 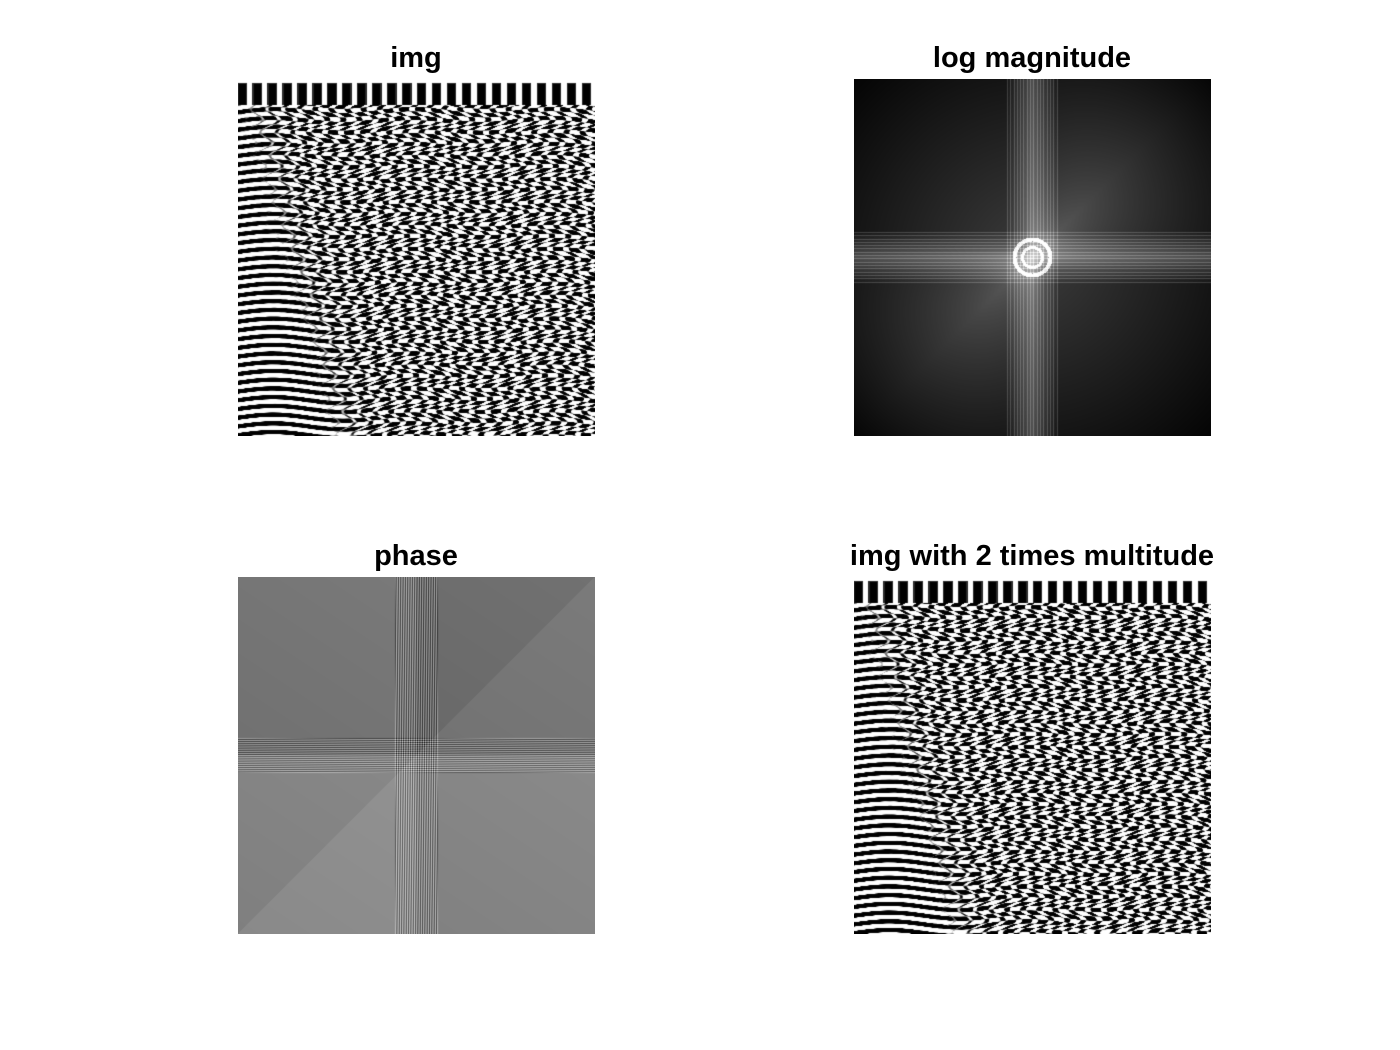 What do you see at coordinates (416, 257) in the screenshot?
I see `image-img` at bounding box center [416, 257].